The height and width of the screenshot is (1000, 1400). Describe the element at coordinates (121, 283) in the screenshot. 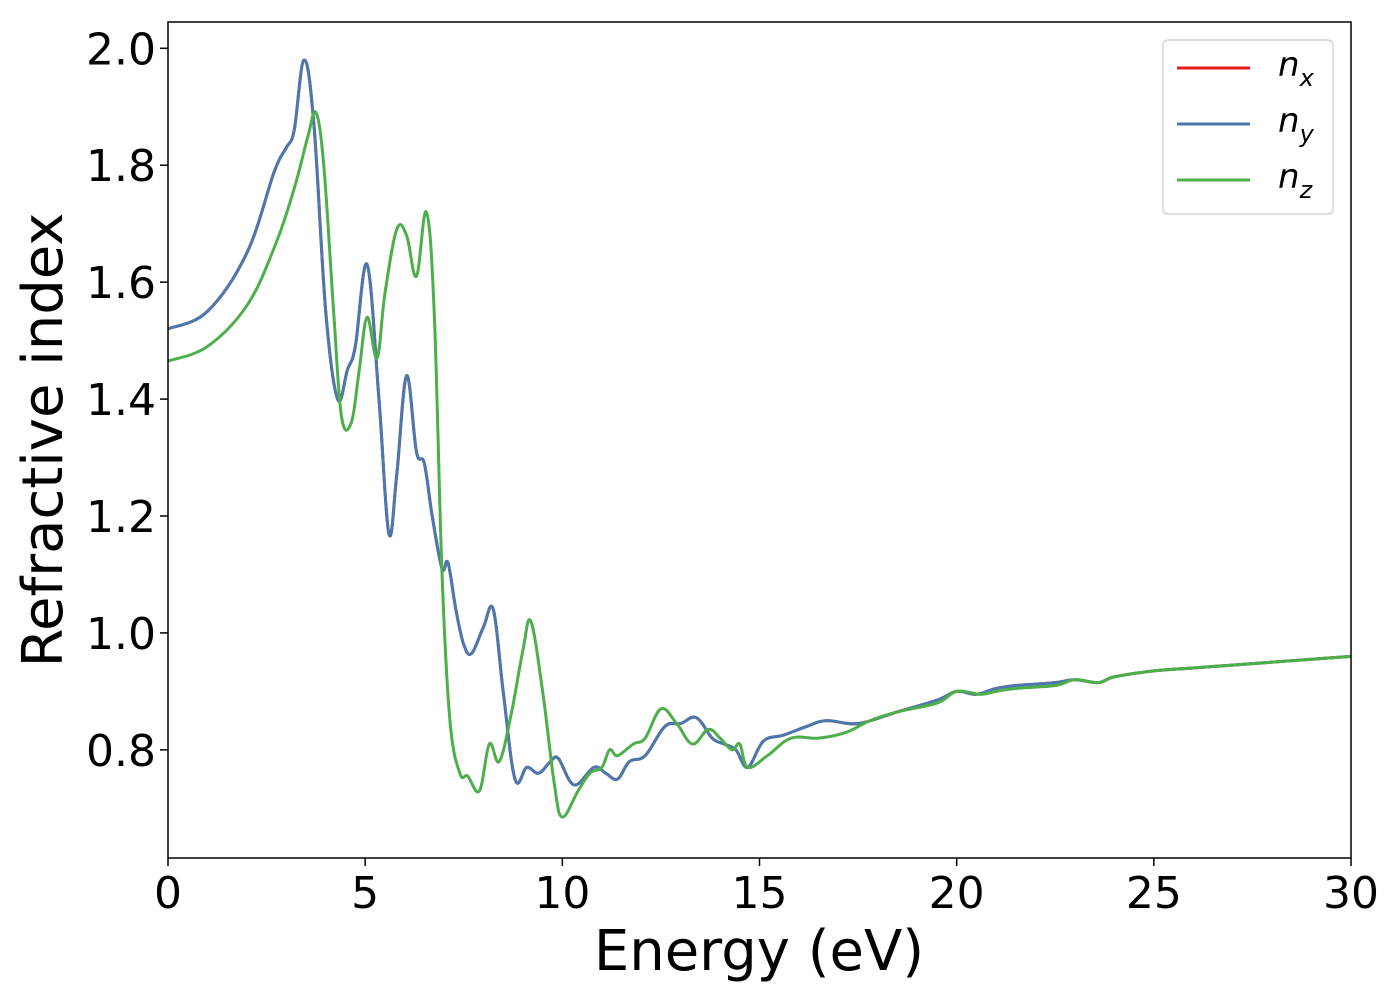

I see `y-tick-label: 1.6` at that location.